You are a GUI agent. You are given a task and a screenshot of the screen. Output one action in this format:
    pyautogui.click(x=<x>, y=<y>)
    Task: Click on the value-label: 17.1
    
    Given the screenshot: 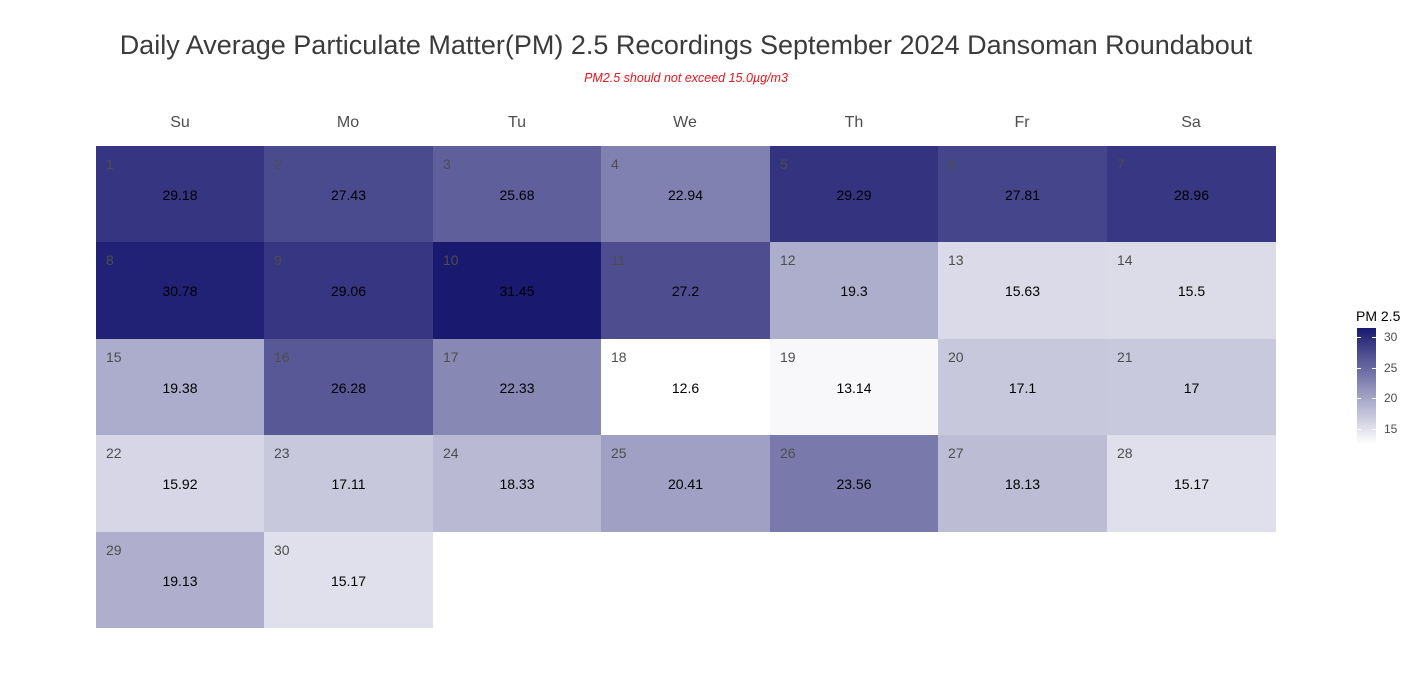 What is the action you would take?
    pyautogui.click(x=1022, y=388)
    